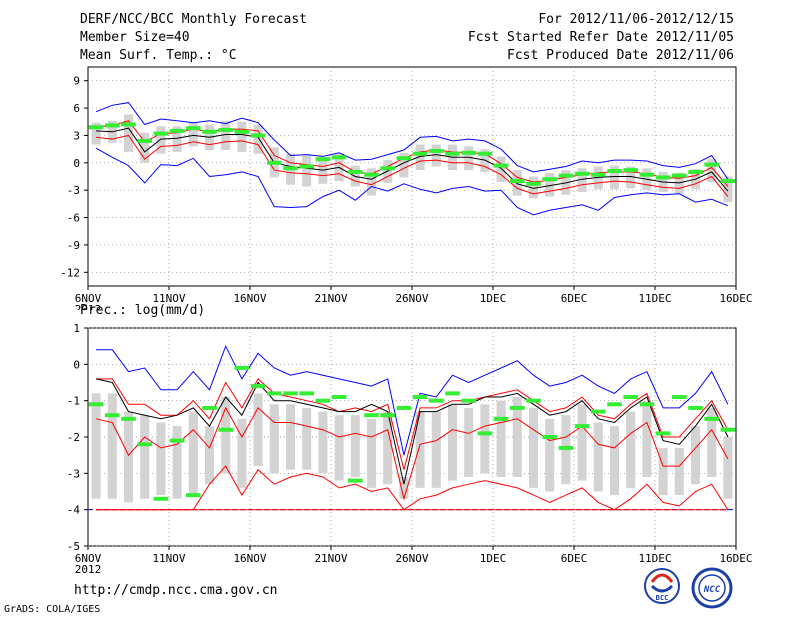  What do you see at coordinates (88, 569) in the screenshot?
I see `prec-year-label: 2012` at bounding box center [88, 569].